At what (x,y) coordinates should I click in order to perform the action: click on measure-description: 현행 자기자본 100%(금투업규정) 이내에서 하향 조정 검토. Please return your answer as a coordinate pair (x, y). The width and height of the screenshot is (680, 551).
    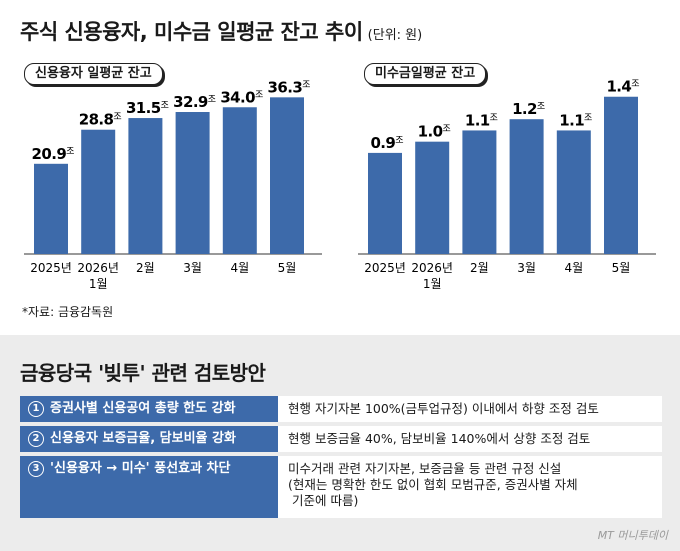
    Looking at the image, I should click on (470, 409).